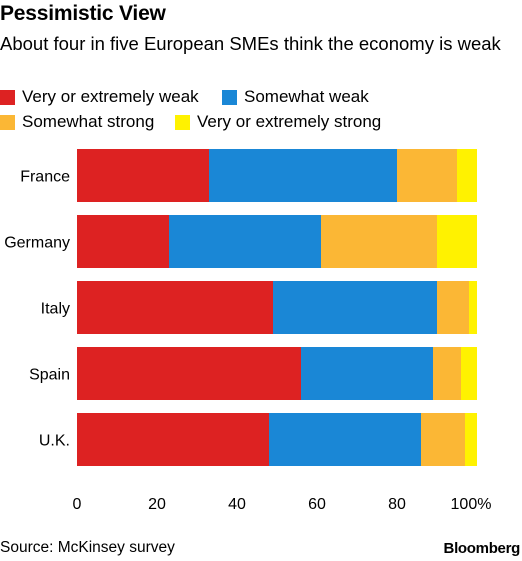 The width and height of the screenshot is (522, 561). What do you see at coordinates (54, 441) in the screenshot?
I see `category-label-u-k: U.K.` at bounding box center [54, 441].